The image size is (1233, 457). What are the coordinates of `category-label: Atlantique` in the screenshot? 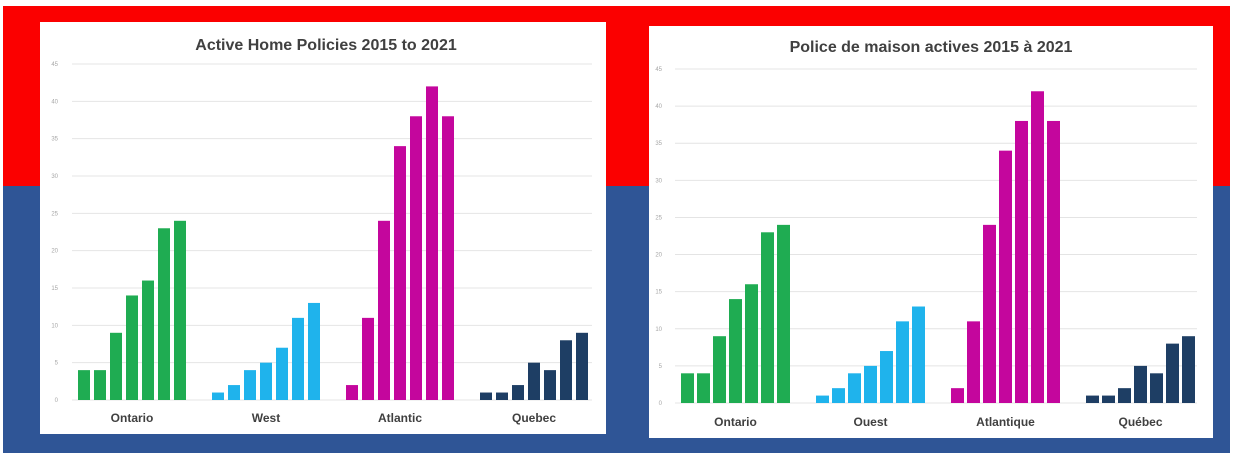 It's located at (1005, 422).